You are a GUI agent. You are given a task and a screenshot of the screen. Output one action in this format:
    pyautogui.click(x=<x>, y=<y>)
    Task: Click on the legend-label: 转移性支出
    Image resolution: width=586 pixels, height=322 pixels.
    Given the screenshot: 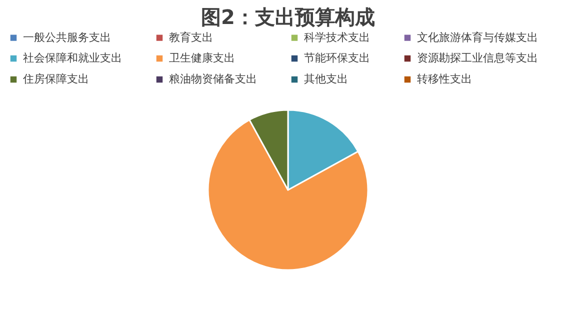 What is the action you would take?
    pyautogui.click(x=444, y=79)
    